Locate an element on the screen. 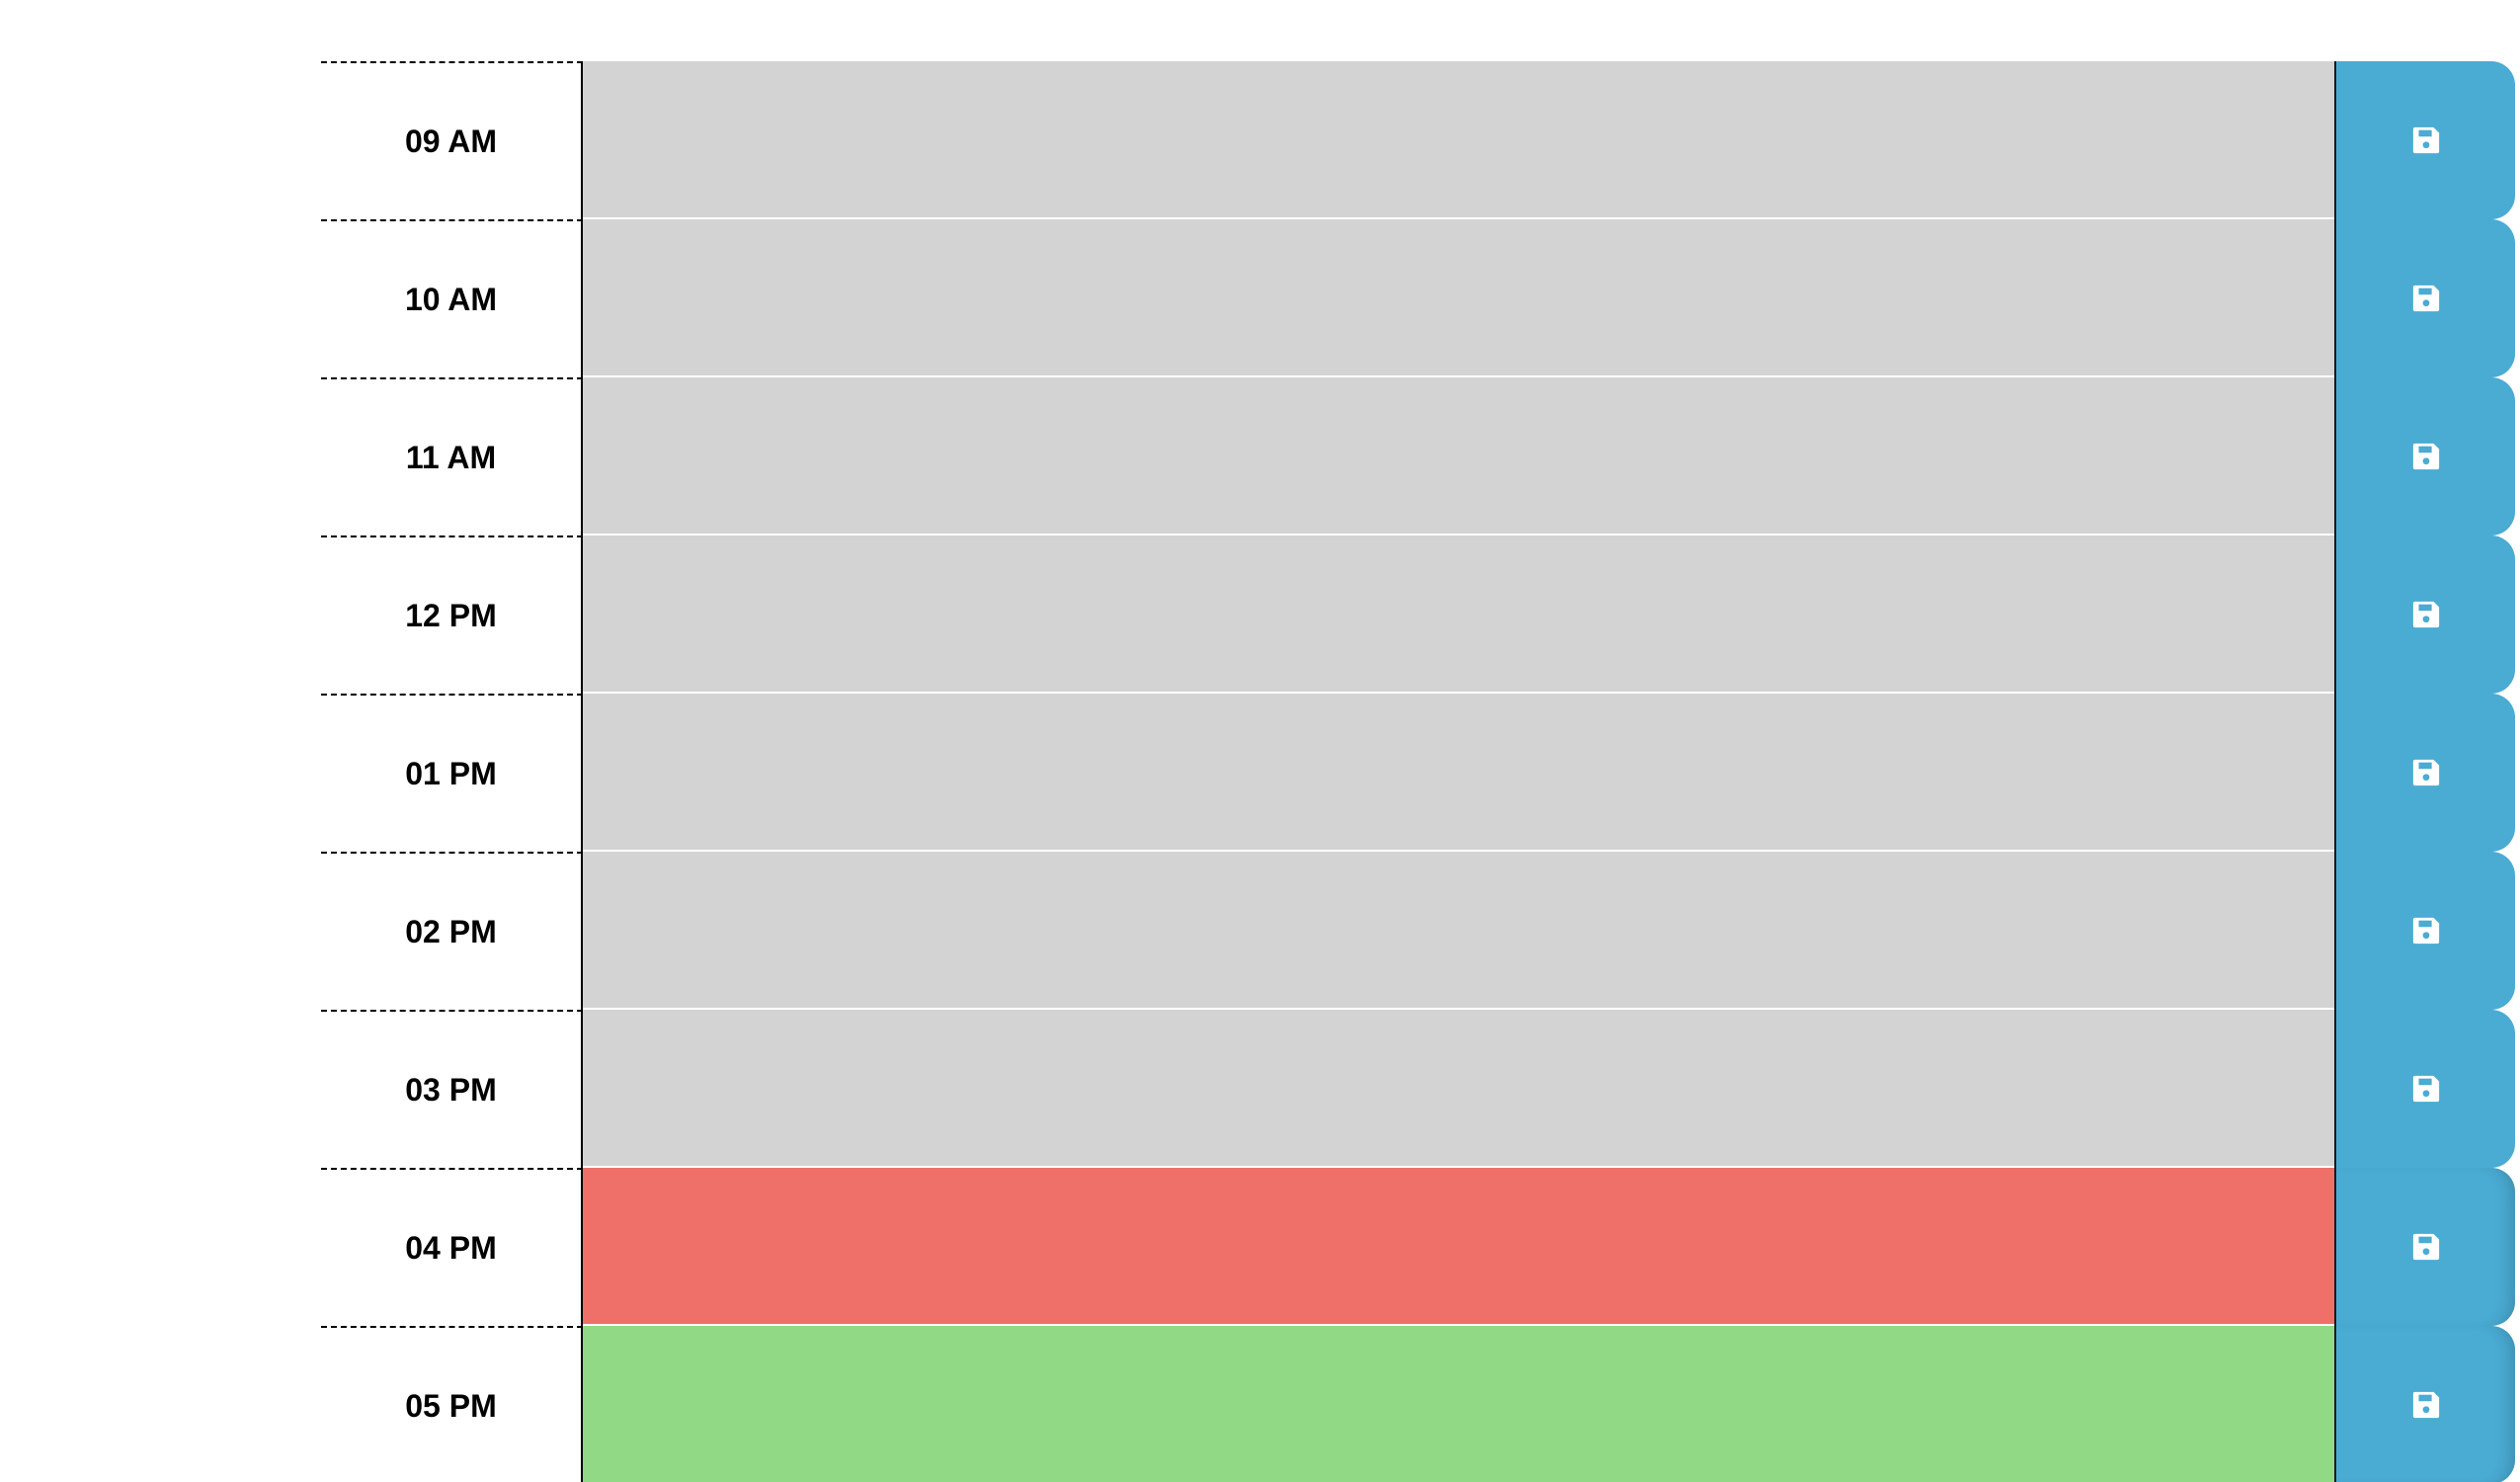 The width and height of the screenshot is (2520, 1482). time-block: 04 PM is located at coordinates (1418, 1247).